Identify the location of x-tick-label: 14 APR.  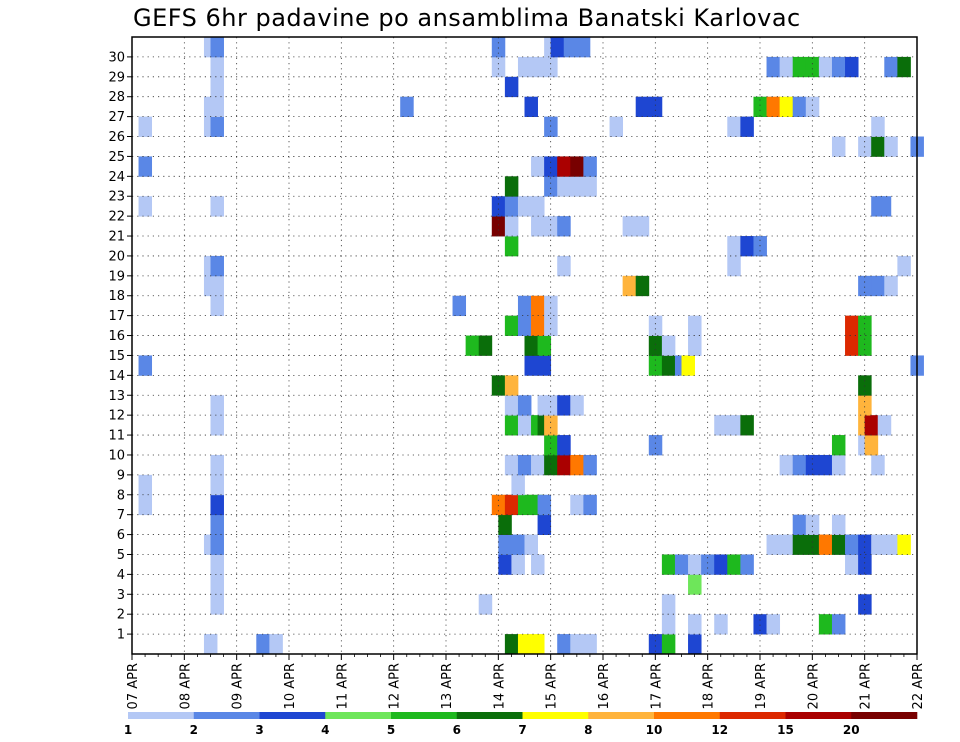
(499, 686).